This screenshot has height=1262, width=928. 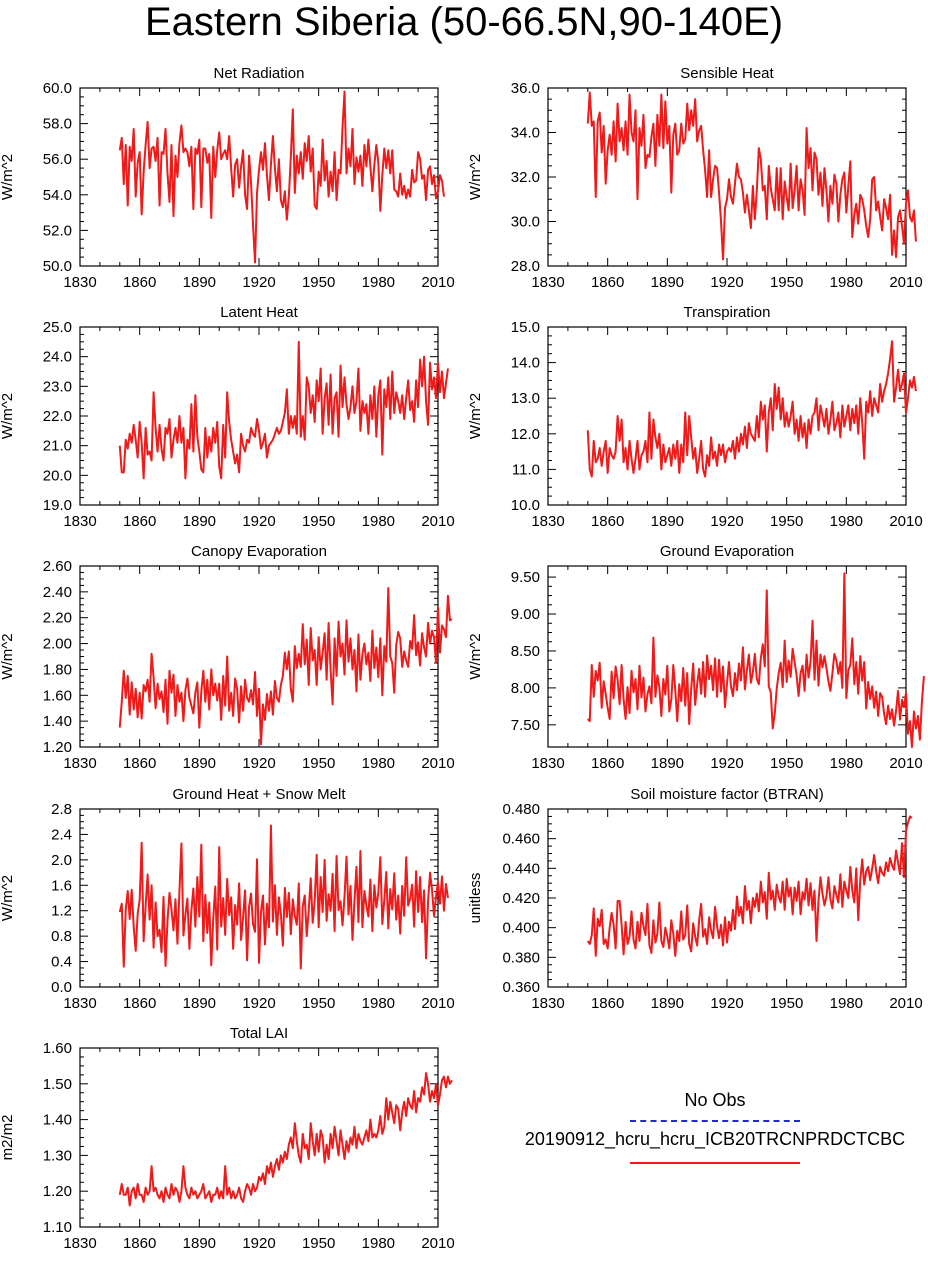 What do you see at coordinates (57, 416) in the screenshot?
I see `y-tick-label: 22.0` at bounding box center [57, 416].